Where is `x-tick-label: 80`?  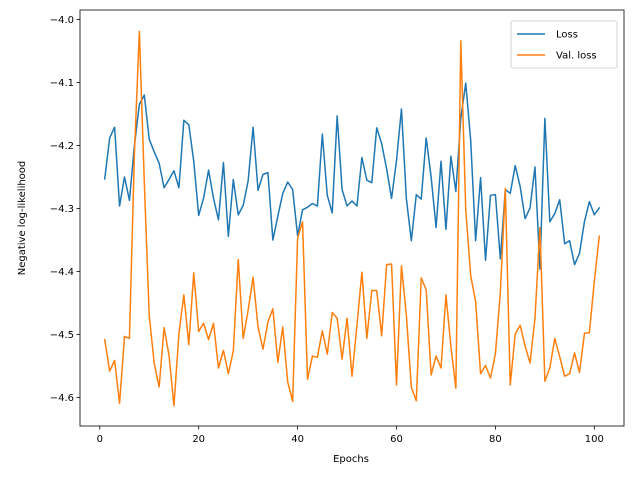
x-tick-label: 80 is located at coordinates (495, 439).